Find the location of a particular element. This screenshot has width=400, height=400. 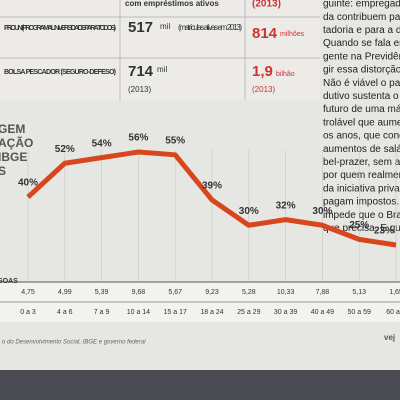

photo-edge is located at coordinates (200, 385).